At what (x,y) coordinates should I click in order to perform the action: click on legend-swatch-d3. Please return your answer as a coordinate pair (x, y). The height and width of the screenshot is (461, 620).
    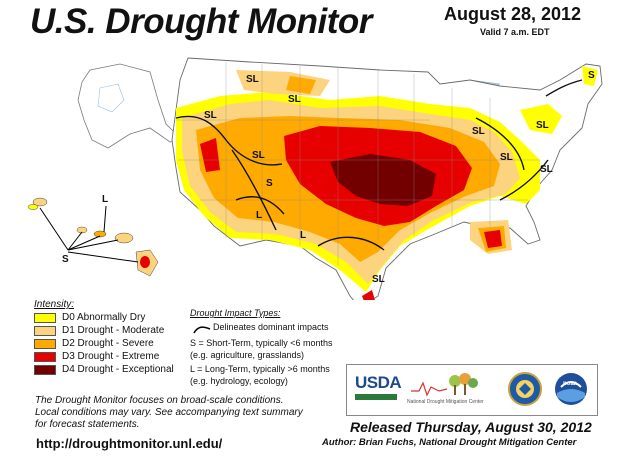
    Looking at the image, I should click on (45, 356).